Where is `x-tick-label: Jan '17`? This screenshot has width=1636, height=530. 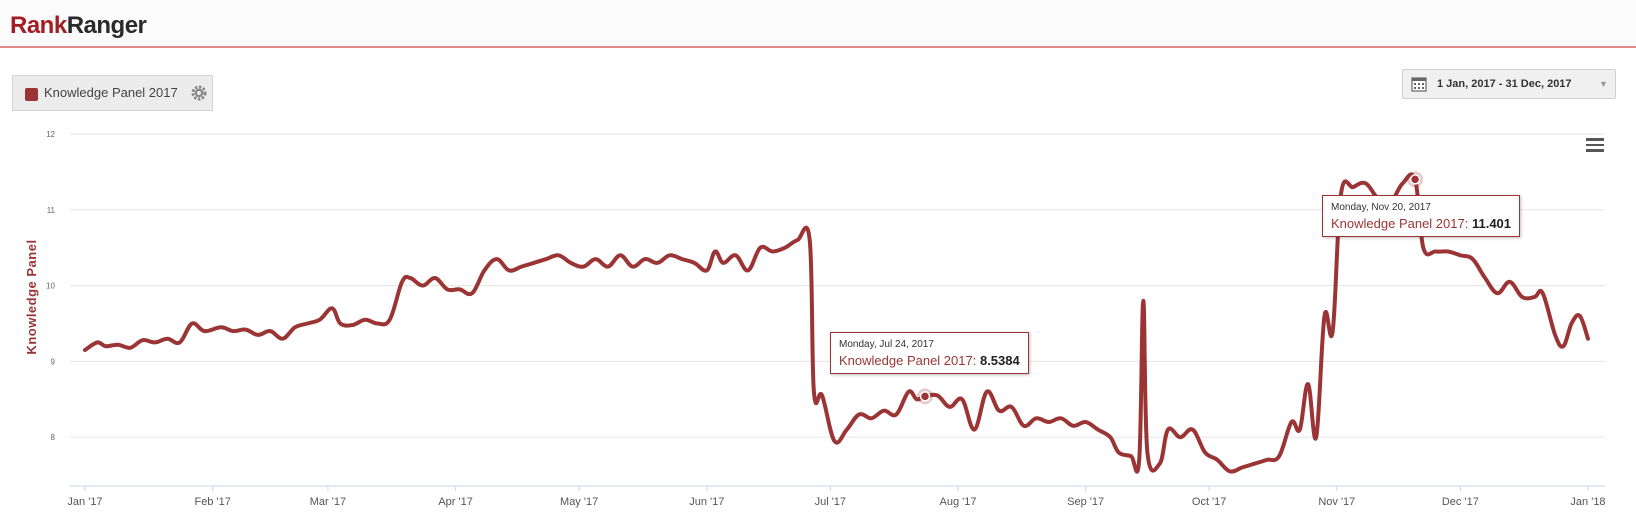 x-tick-label: Jan '17 is located at coordinates (84, 502).